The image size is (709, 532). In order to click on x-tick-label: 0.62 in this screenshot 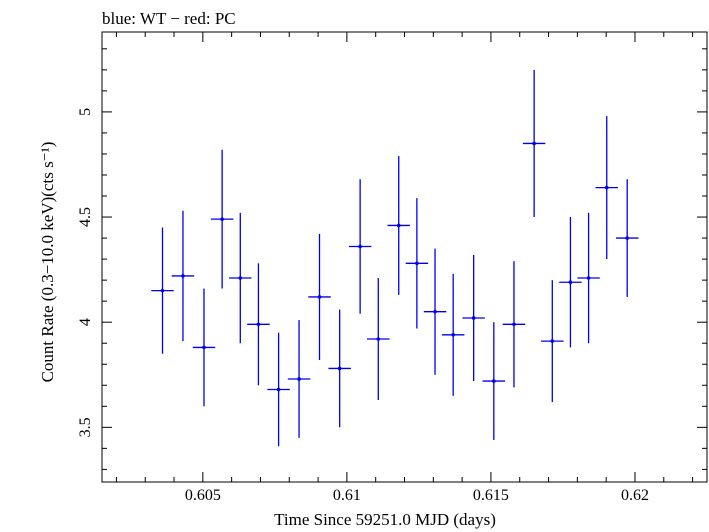, I will do `click(635, 495)`.